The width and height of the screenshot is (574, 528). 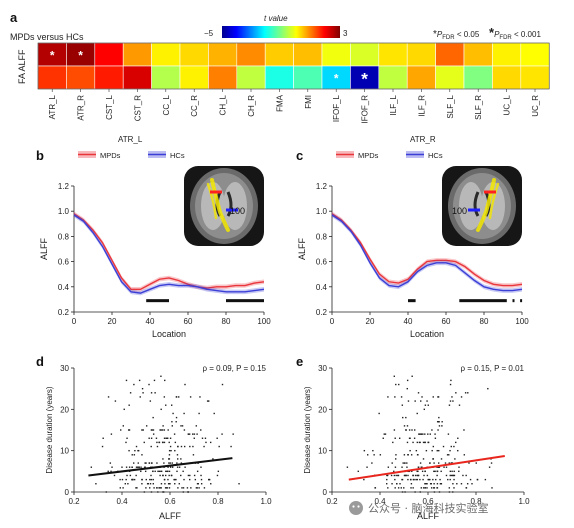 What do you see at coordinates (194, 77) in the screenshot?
I see `heatmap-cell-r2-CC_R` at bounding box center [194, 77].